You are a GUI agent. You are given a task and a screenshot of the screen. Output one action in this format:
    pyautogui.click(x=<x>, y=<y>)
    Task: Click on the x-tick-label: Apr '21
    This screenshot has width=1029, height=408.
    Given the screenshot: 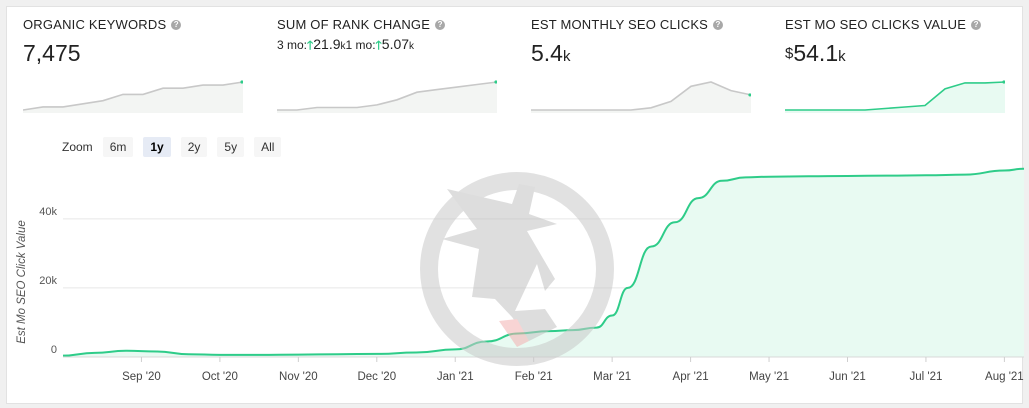 What is the action you would take?
    pyautogui.click(x=691, y=377)
    